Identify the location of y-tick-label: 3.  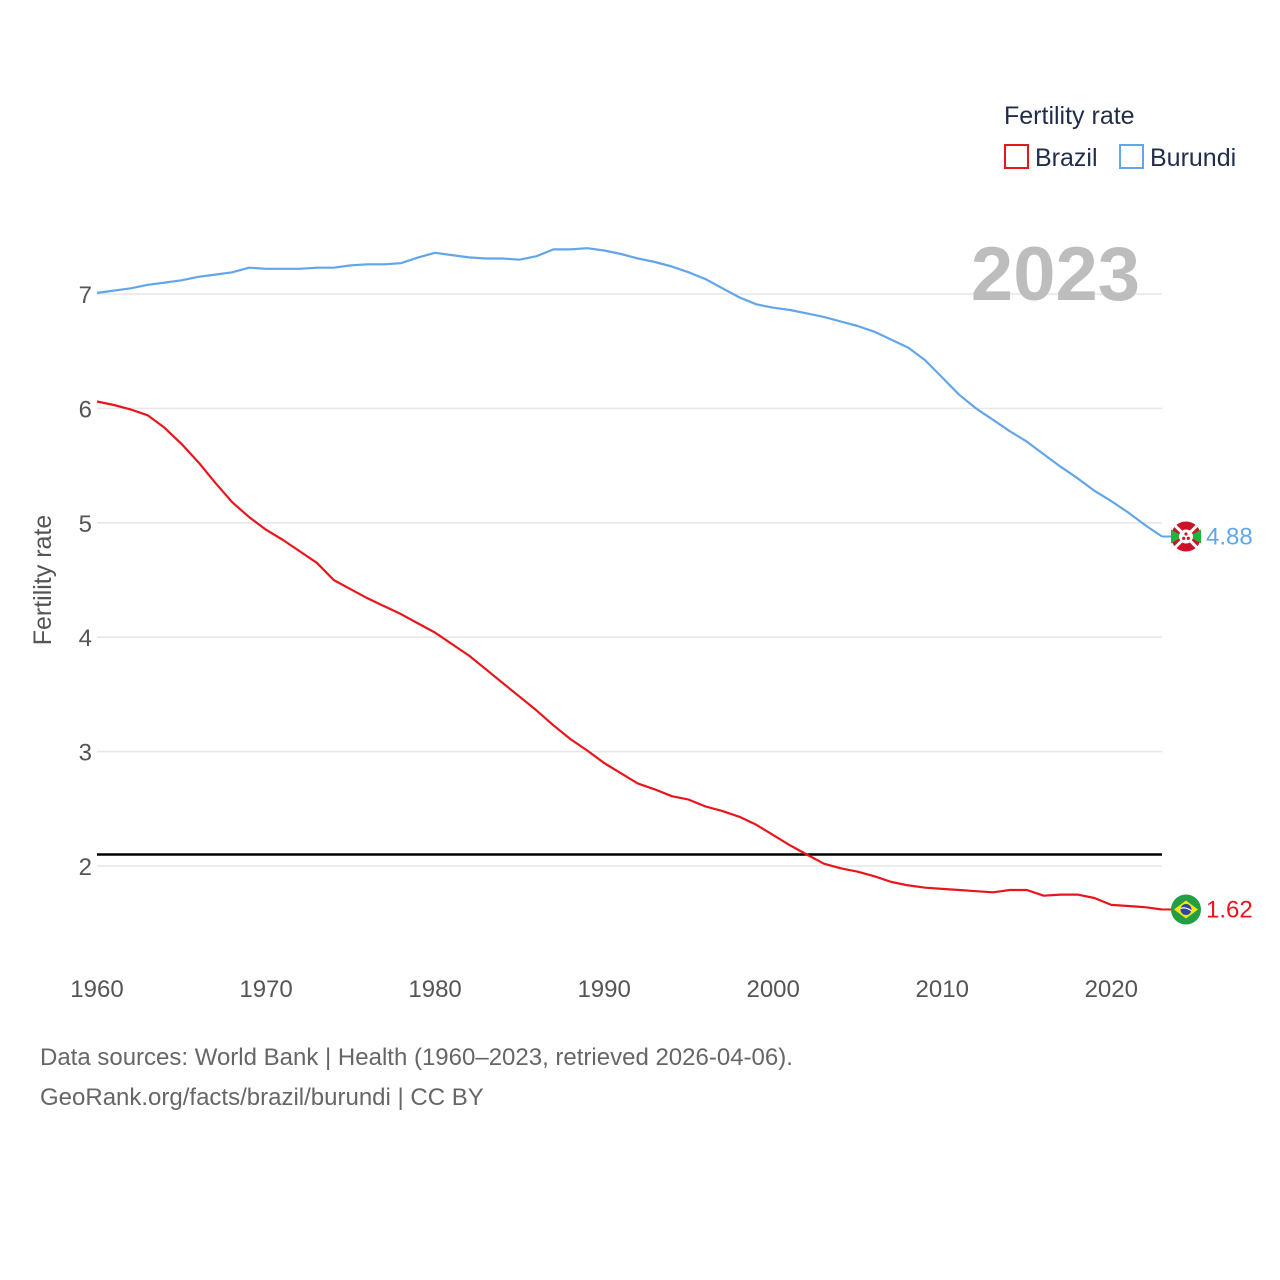
(85, 753).